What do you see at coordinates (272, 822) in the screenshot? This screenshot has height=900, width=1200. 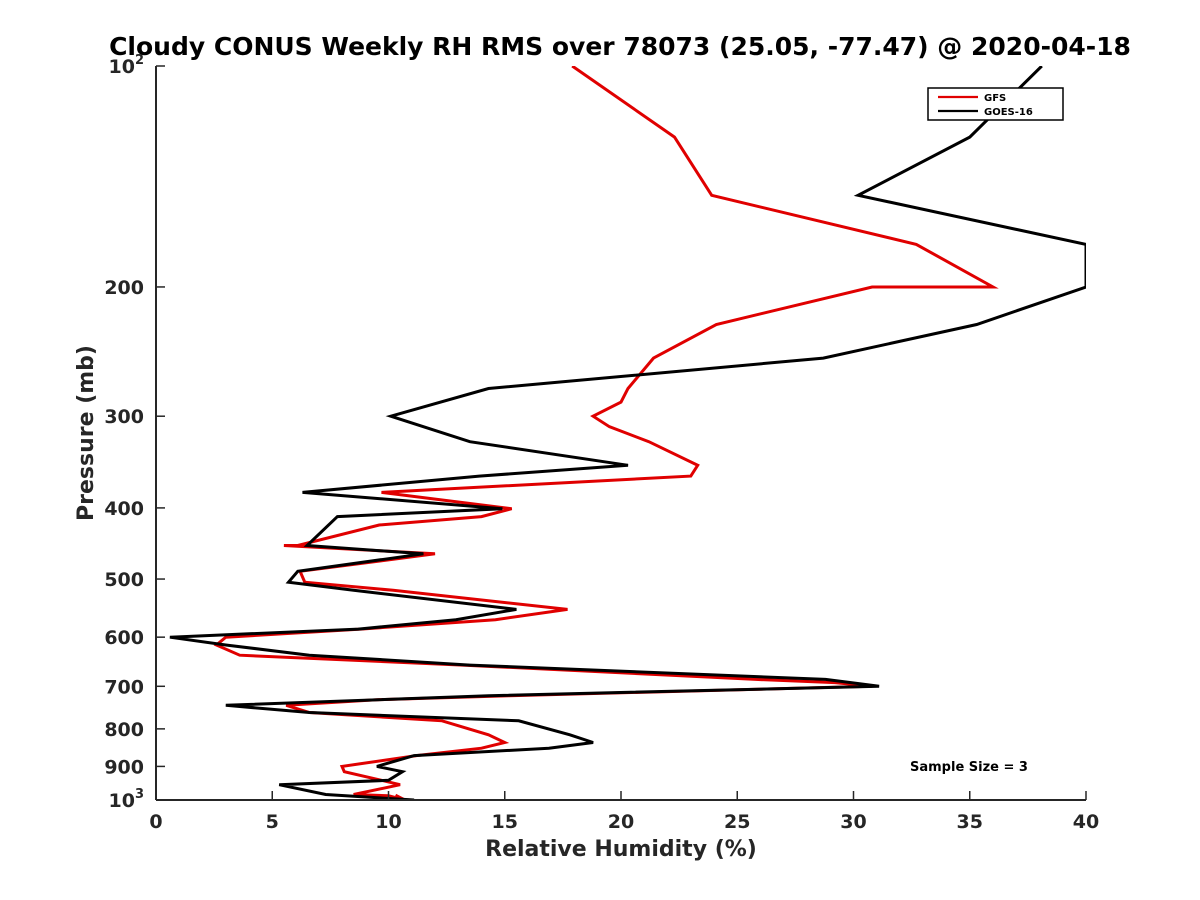 I see `x-tick-label: 5` at bounding box center [272, 822].